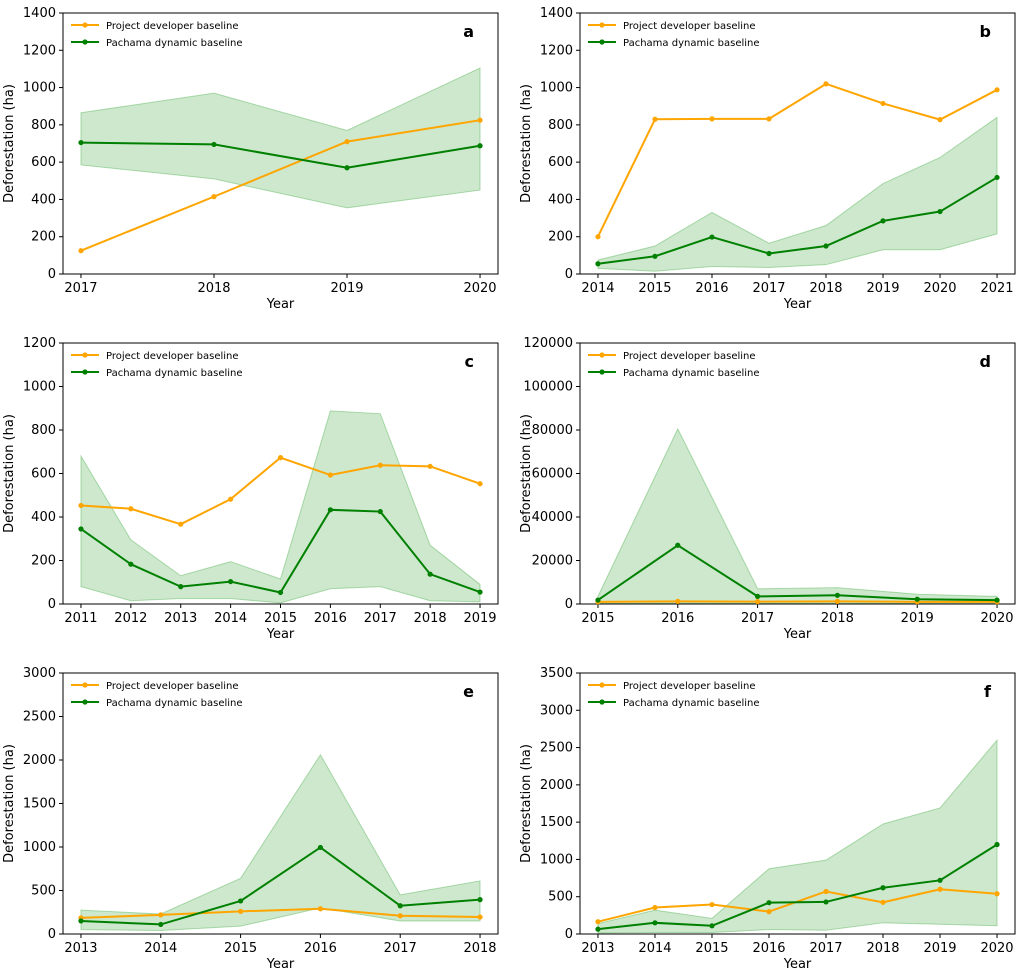  Describe the element at coordinates (39, 804) in the screenshot. I see `y-tick-label: 1500` at that location.